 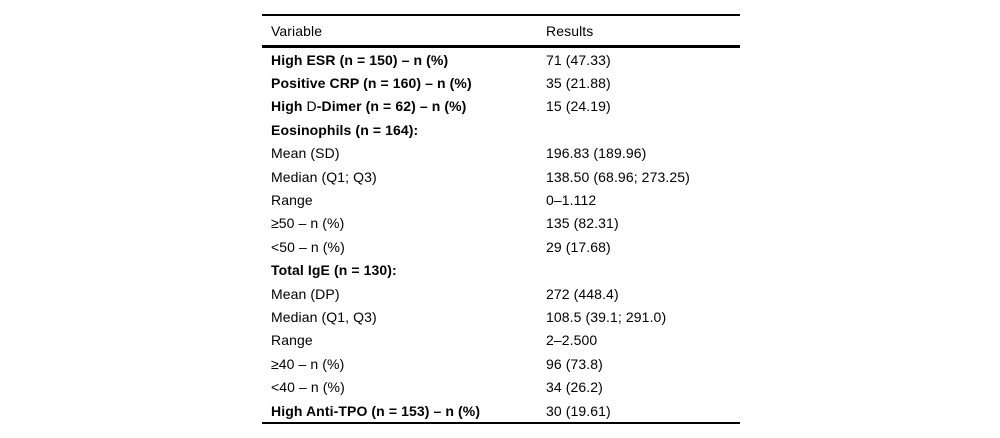 I want to click on table-row: ≥40 – n (%) 96 (73.8), so click(x=501, y=363).